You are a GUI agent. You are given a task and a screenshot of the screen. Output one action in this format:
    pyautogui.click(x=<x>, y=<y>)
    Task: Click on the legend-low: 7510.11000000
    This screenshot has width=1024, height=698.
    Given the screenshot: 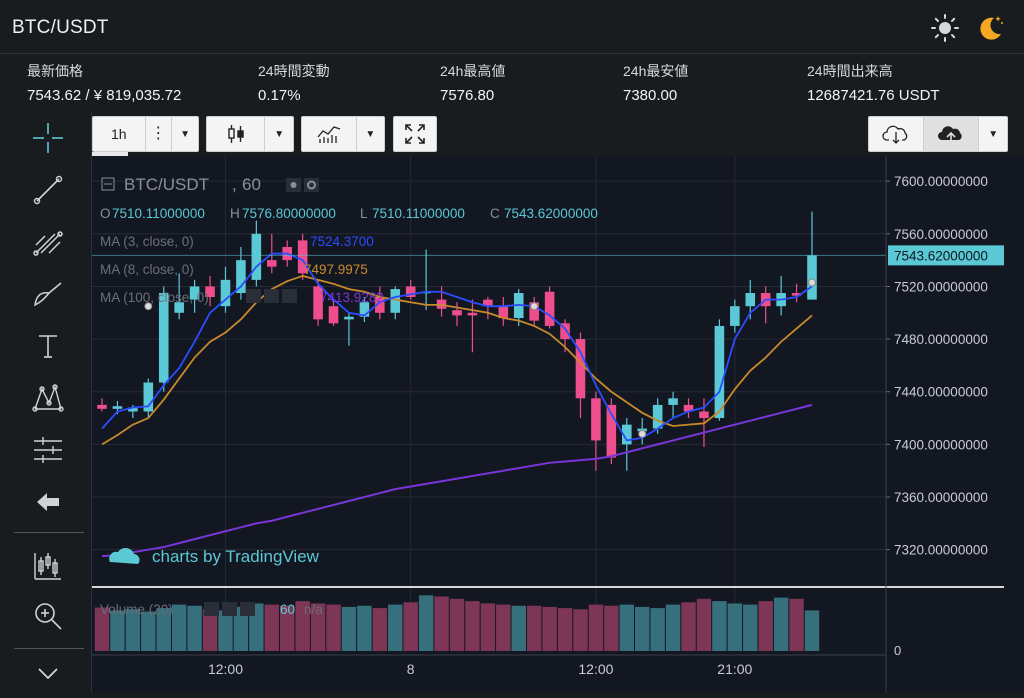 What is the action you would take?
    pyautogui.click(x=418, y=213)
    